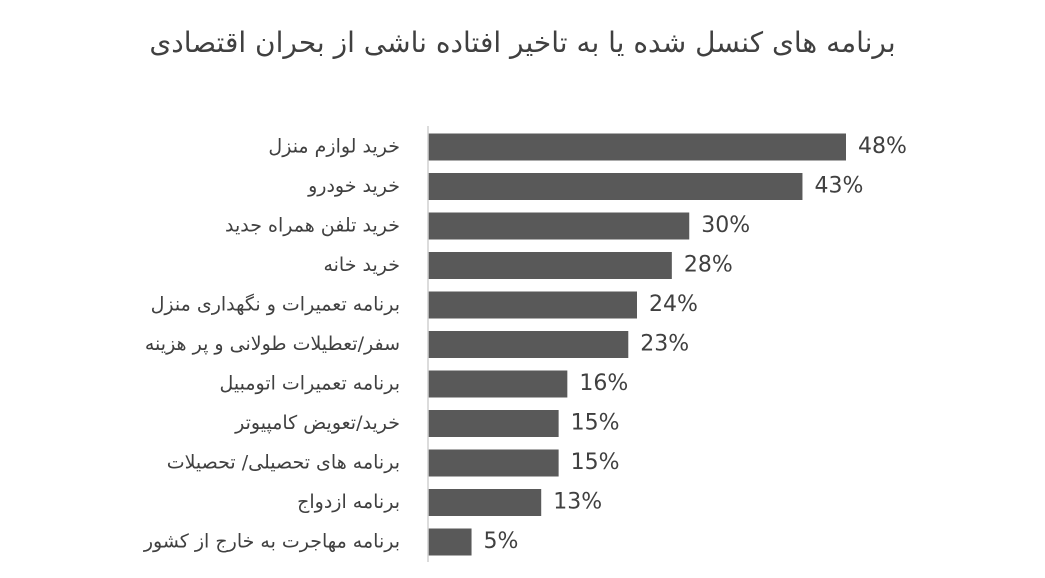  What do you see at coordinates (348, 502) in the screenshot?
I see `category-label-9: برنامه ازدواج` at bounding box center [348, 502].